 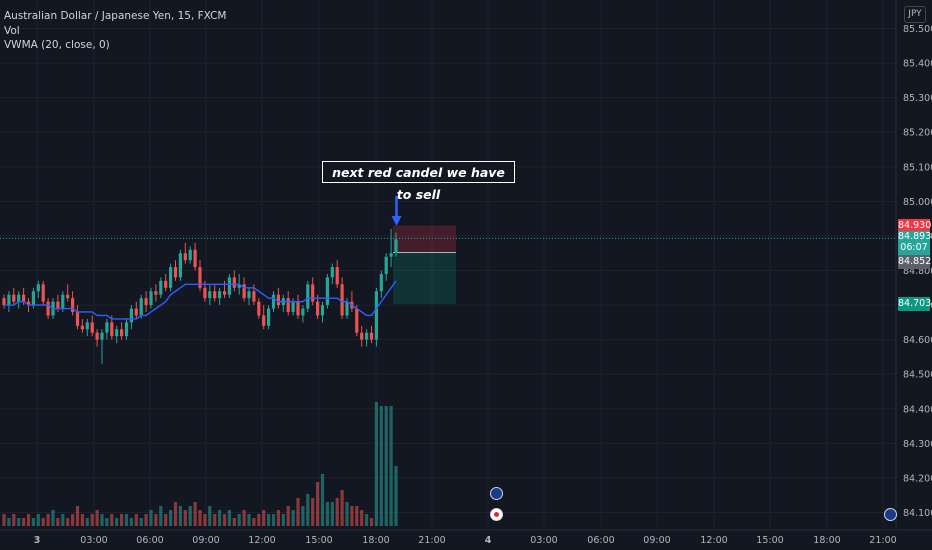 What do you see at coordinates (418, 181) in the screenshot?
I see `annotation-textbox: next red candel we have to sell` at bounding box center [418, 181].